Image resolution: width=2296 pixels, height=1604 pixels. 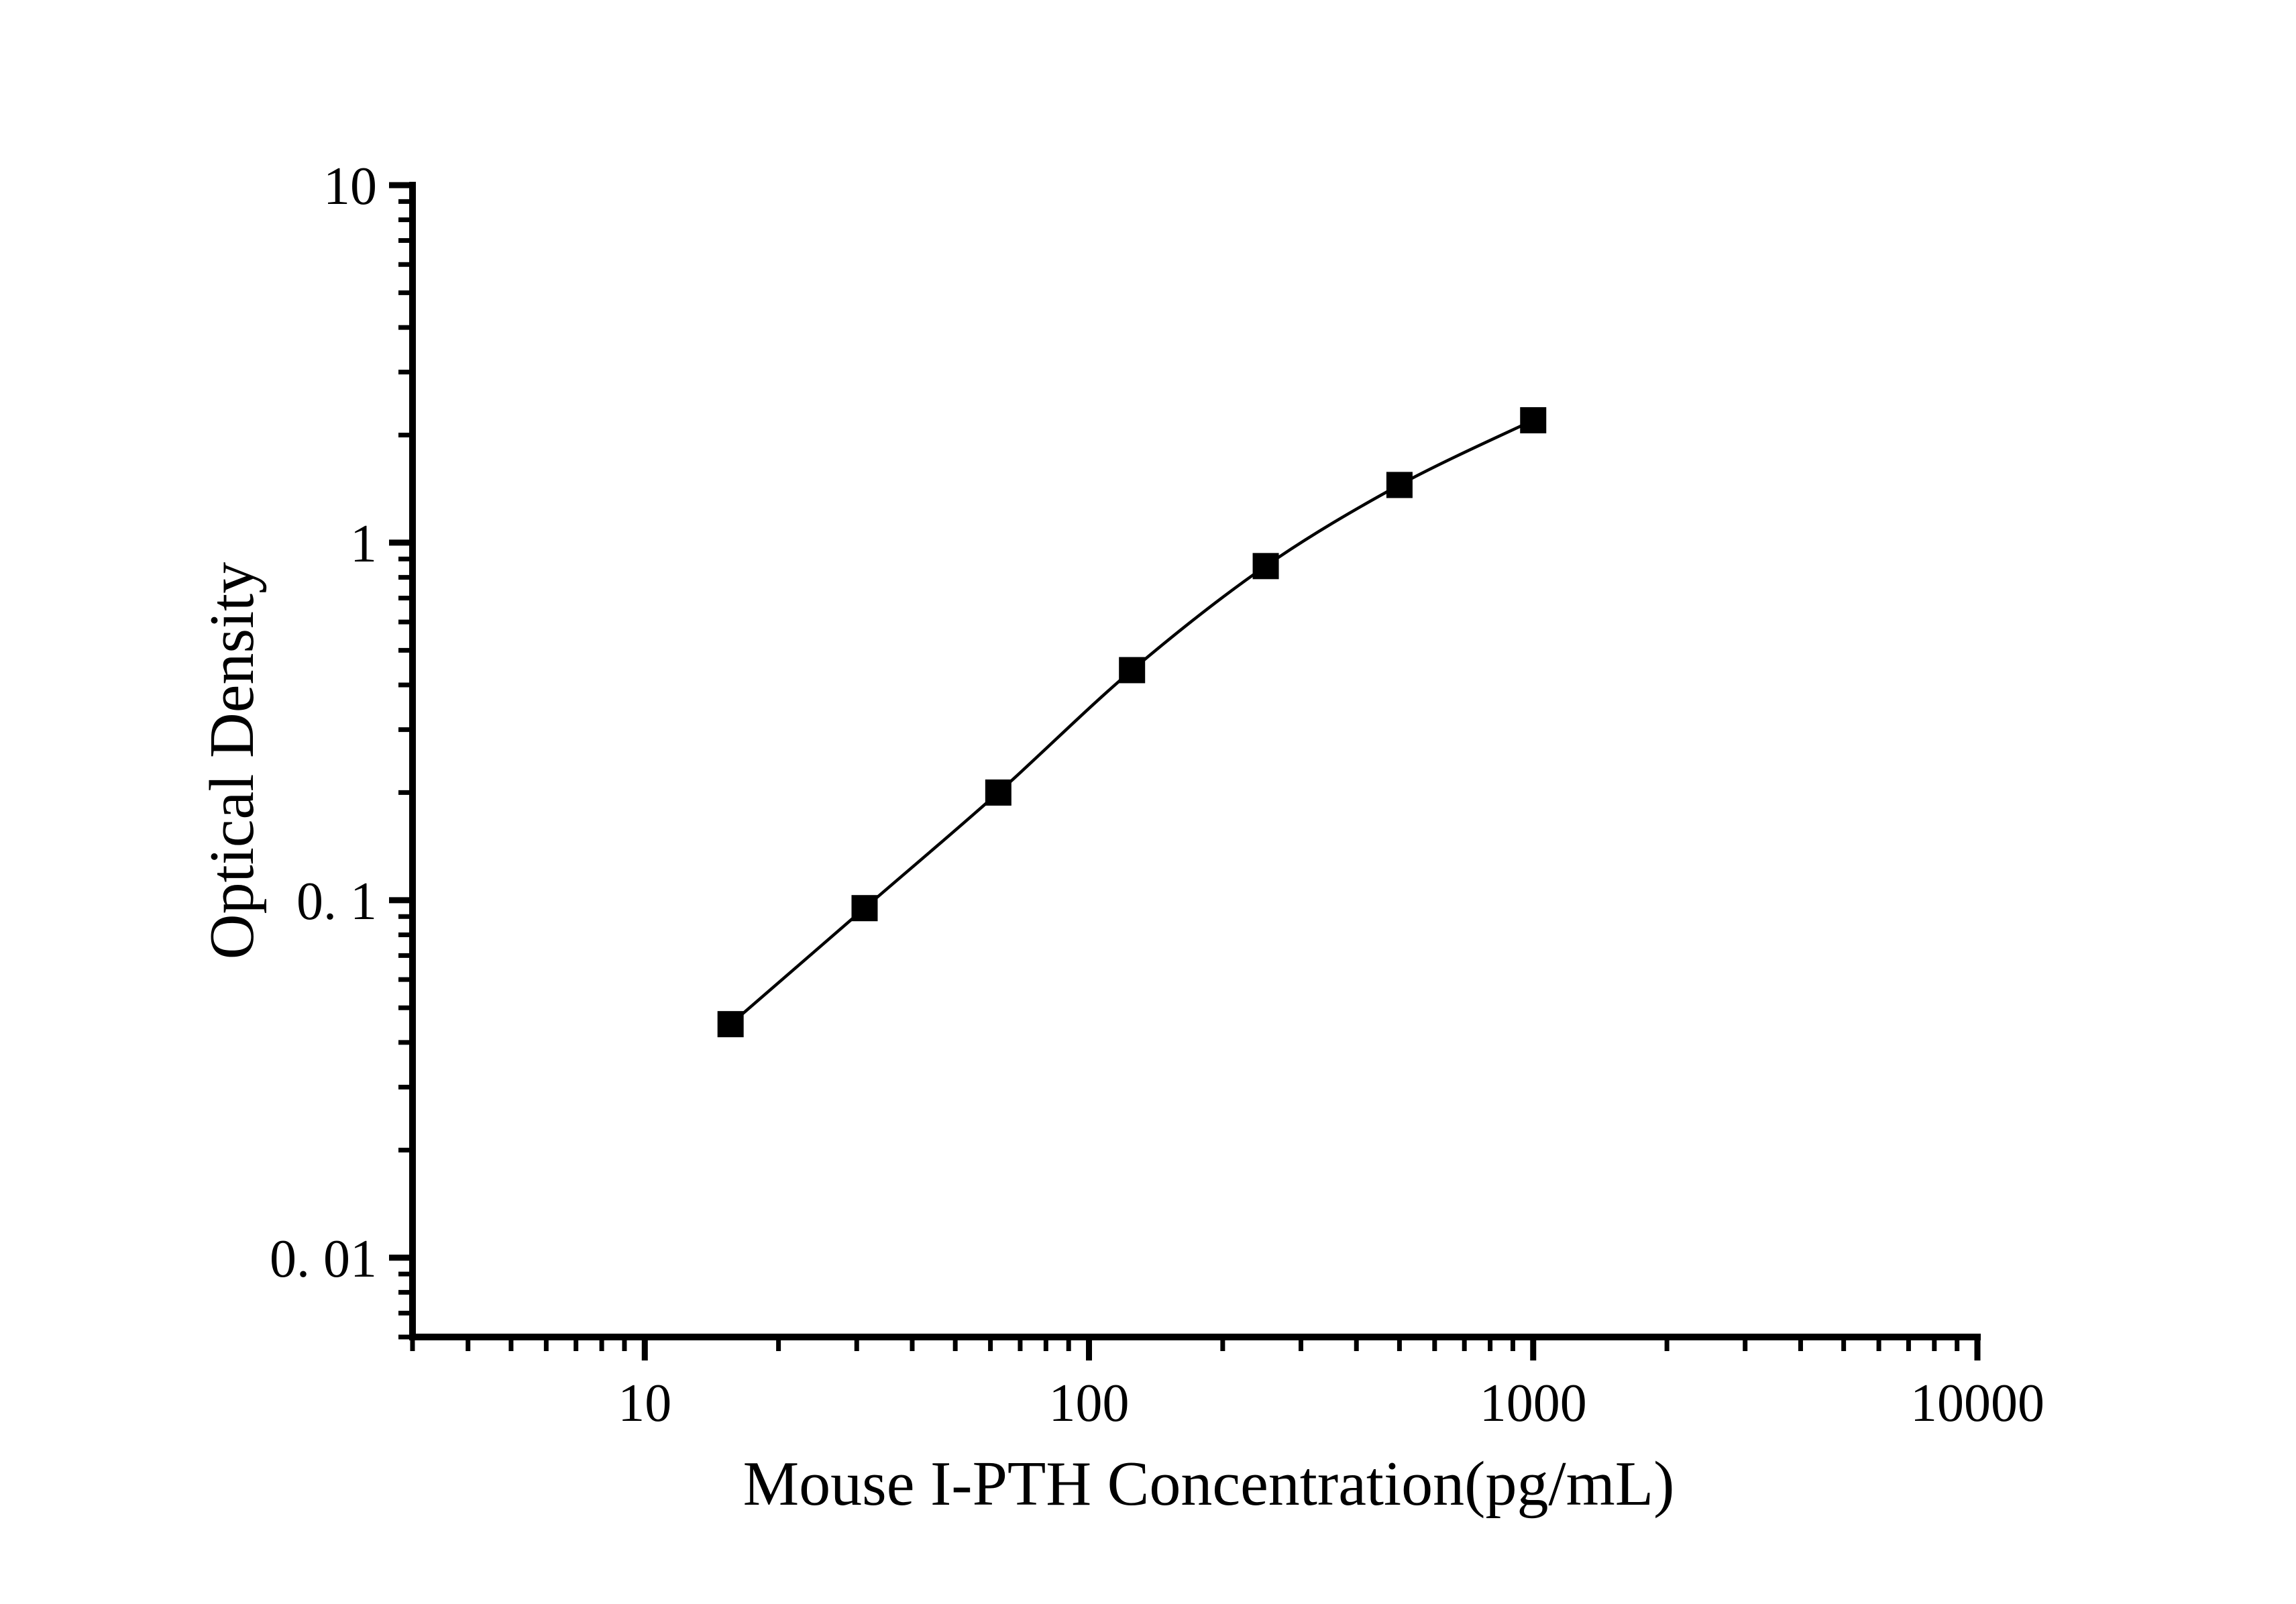 What do you see at coordinates (1089, 1403) in the screenshot?
I see `x-tick-label: 100` at bounding box center [1089, 1403].